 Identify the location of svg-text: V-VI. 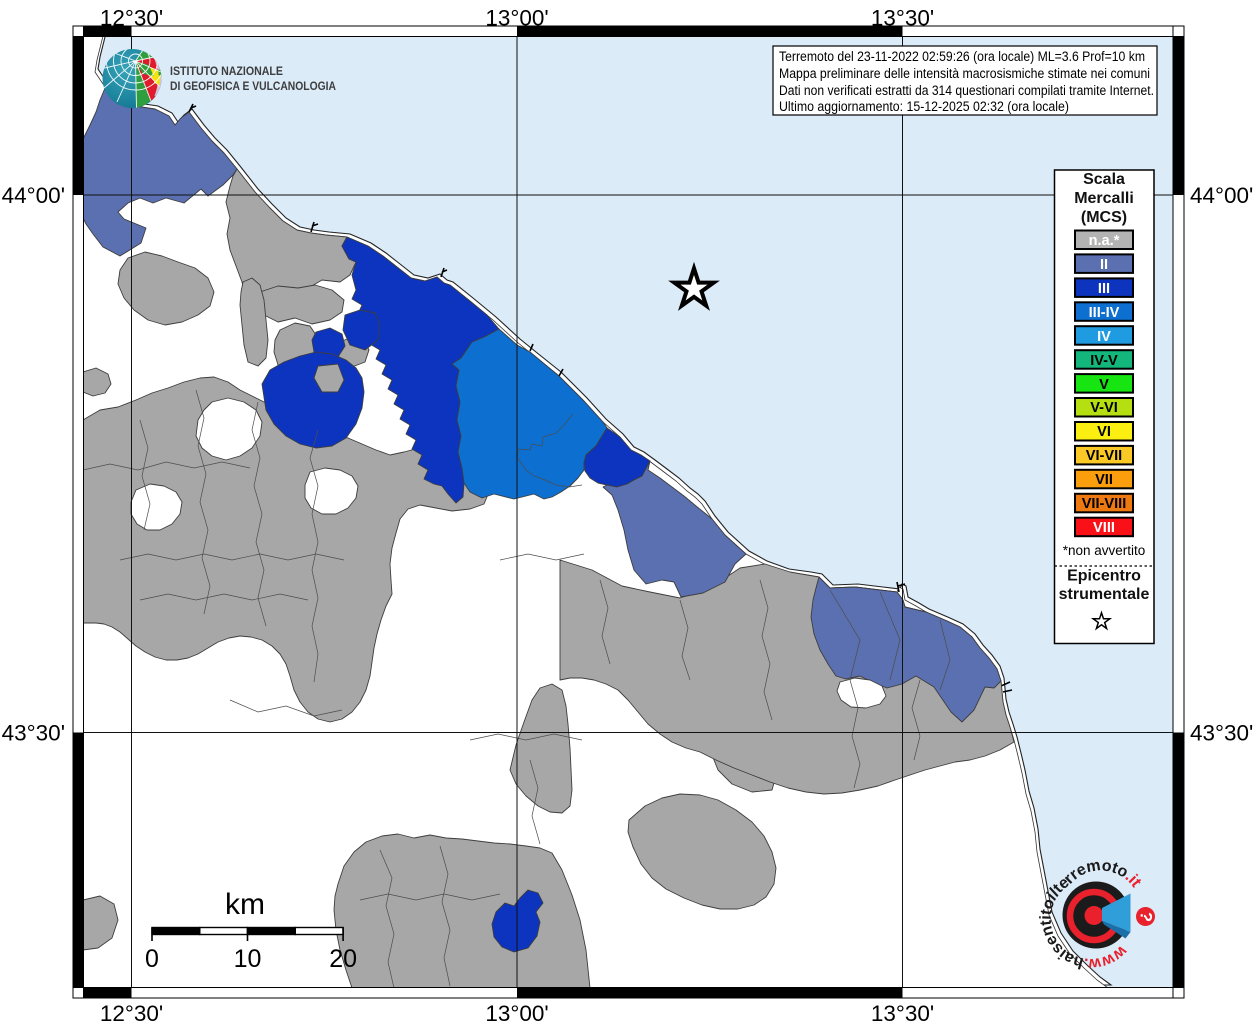
(1104, 408).